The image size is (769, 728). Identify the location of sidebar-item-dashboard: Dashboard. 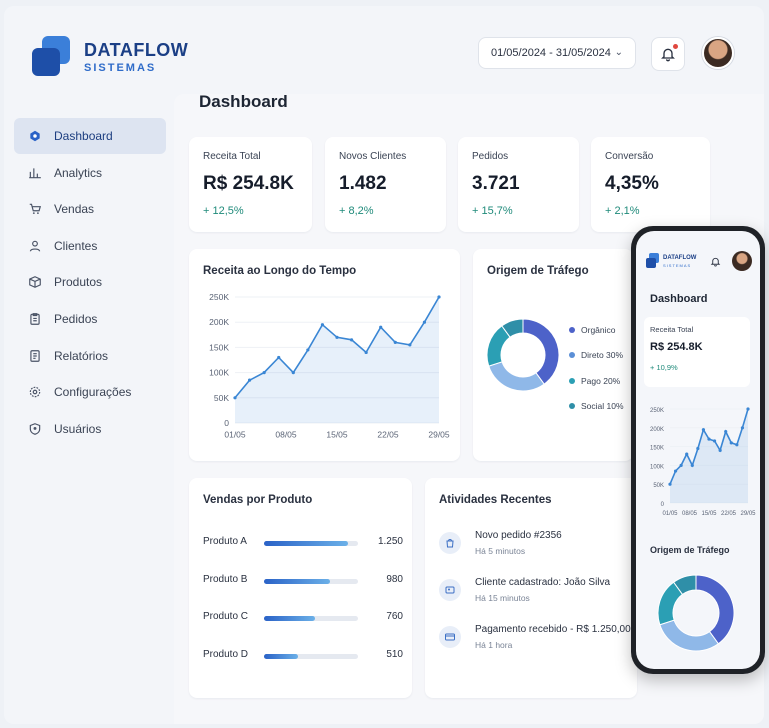
(90, 136).